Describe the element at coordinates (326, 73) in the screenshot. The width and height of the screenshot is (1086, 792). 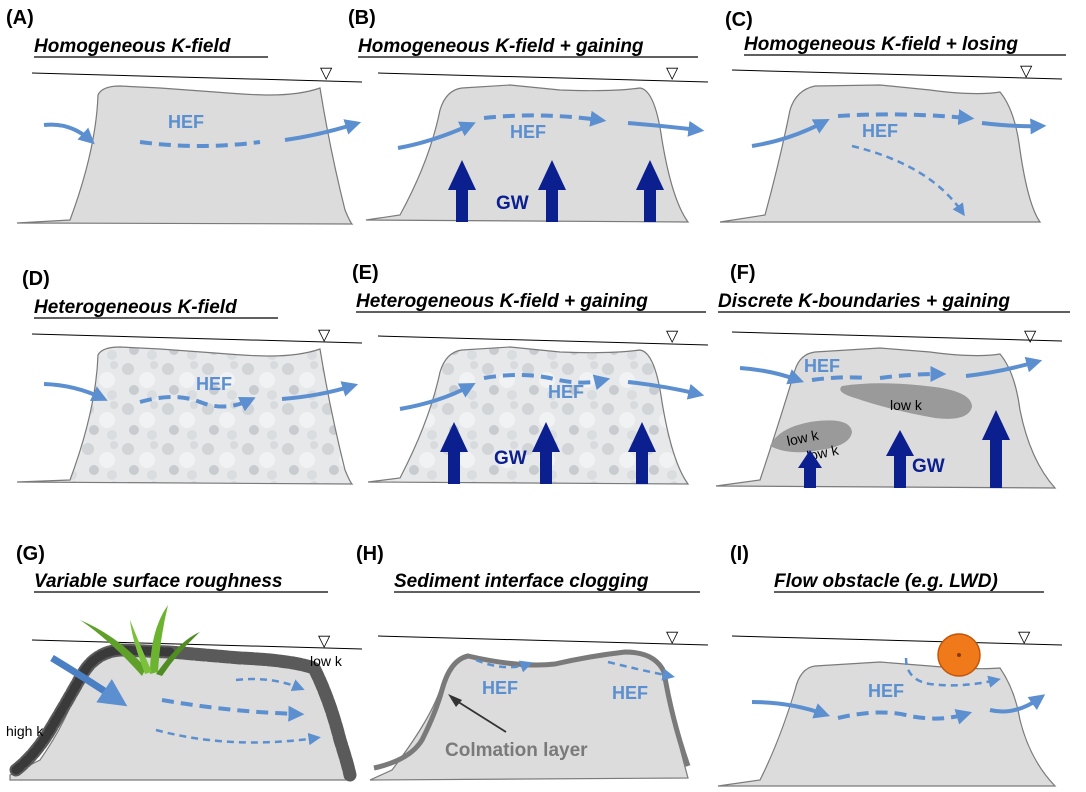
I see `panel-a-water-table-symbol: ▽` at that location.